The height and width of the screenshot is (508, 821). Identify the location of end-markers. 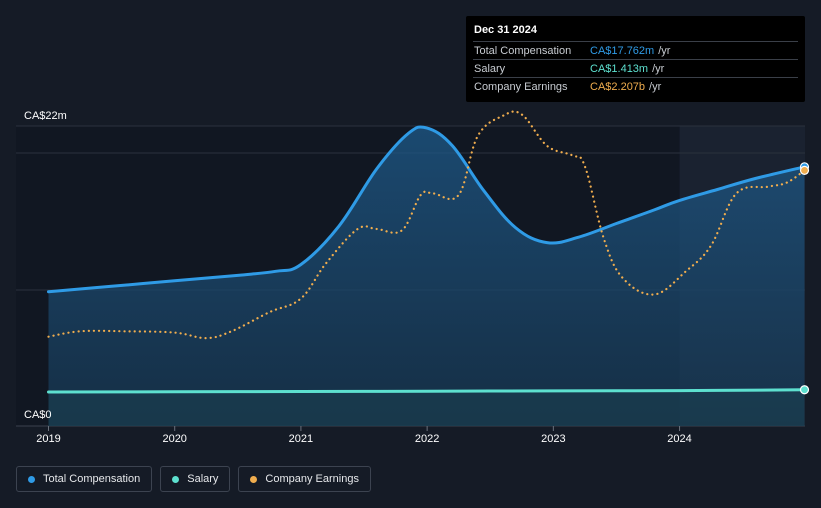
(804, 278).